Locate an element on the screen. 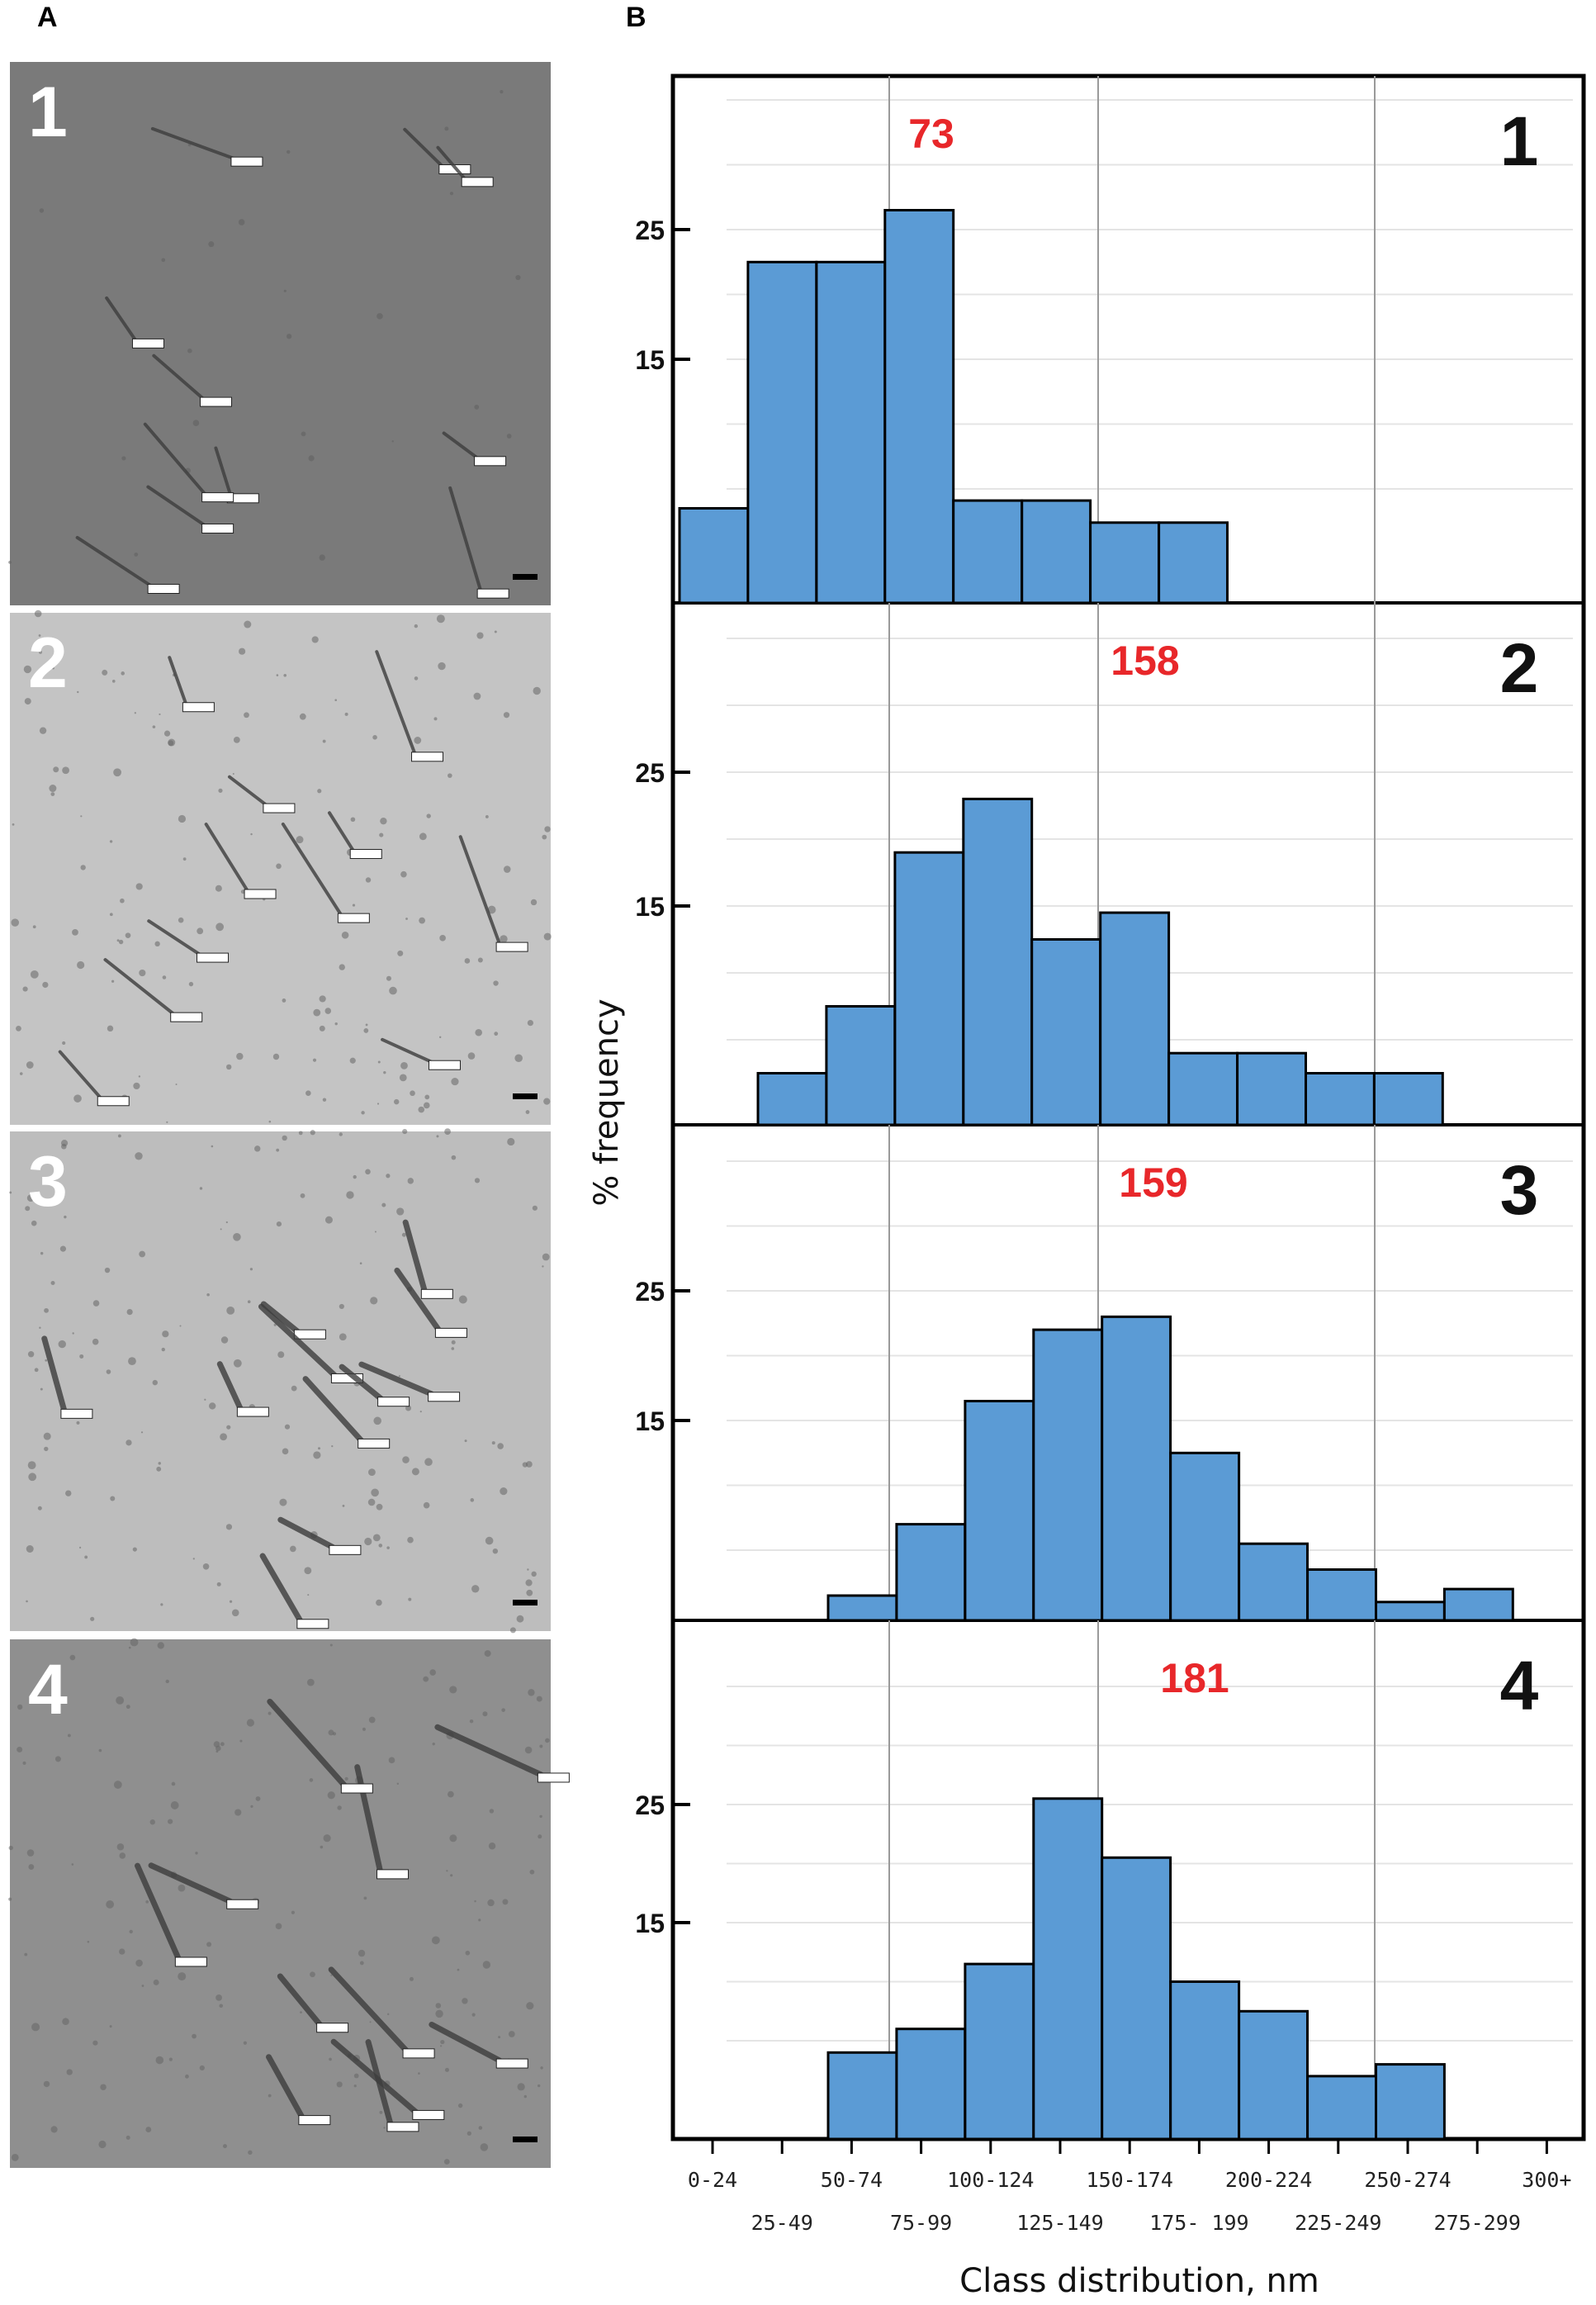 The width and height of the screenshot is (1596, 2305). histogram-panel-number: 3 is located at coordinates (1519, 1190).